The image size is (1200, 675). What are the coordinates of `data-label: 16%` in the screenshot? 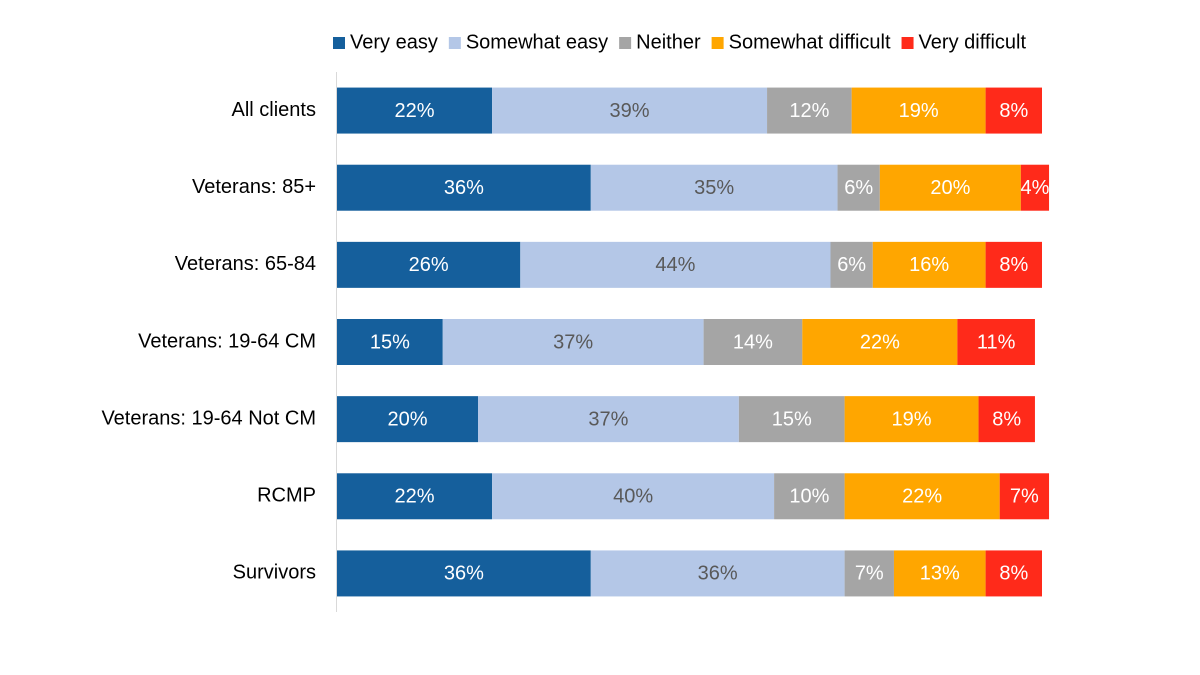 It's located at (929, 265).